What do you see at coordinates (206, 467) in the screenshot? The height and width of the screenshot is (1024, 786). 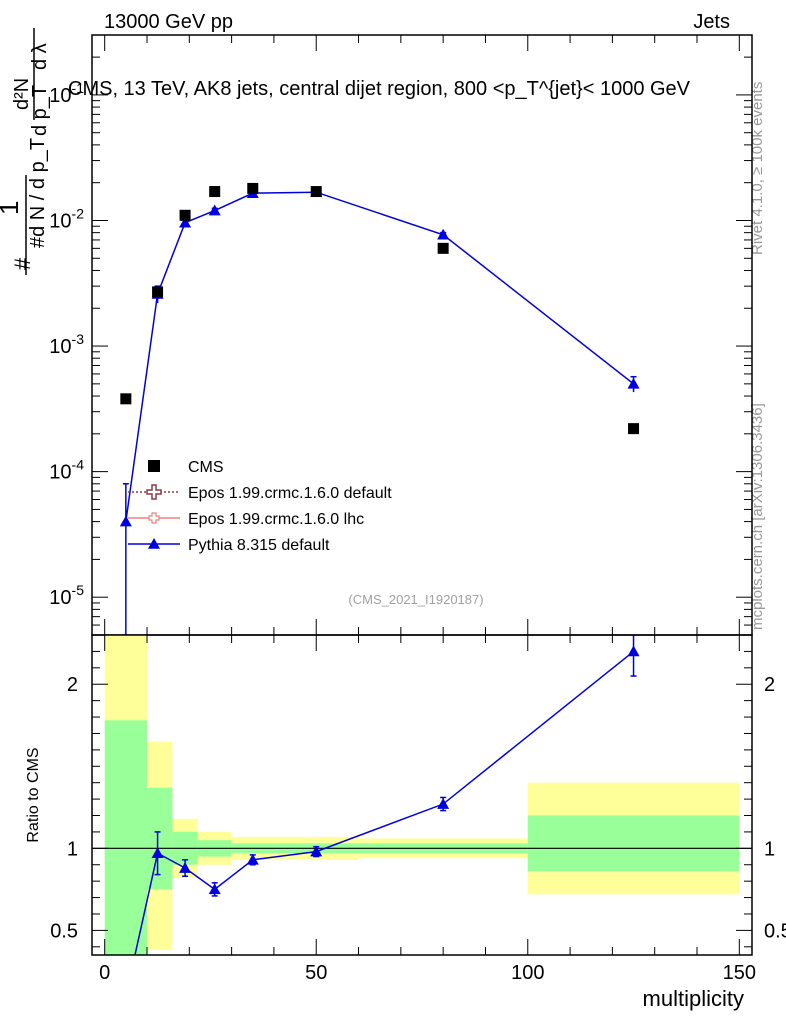 I see `legend-label: CMS` at bounding box center [206, 467].